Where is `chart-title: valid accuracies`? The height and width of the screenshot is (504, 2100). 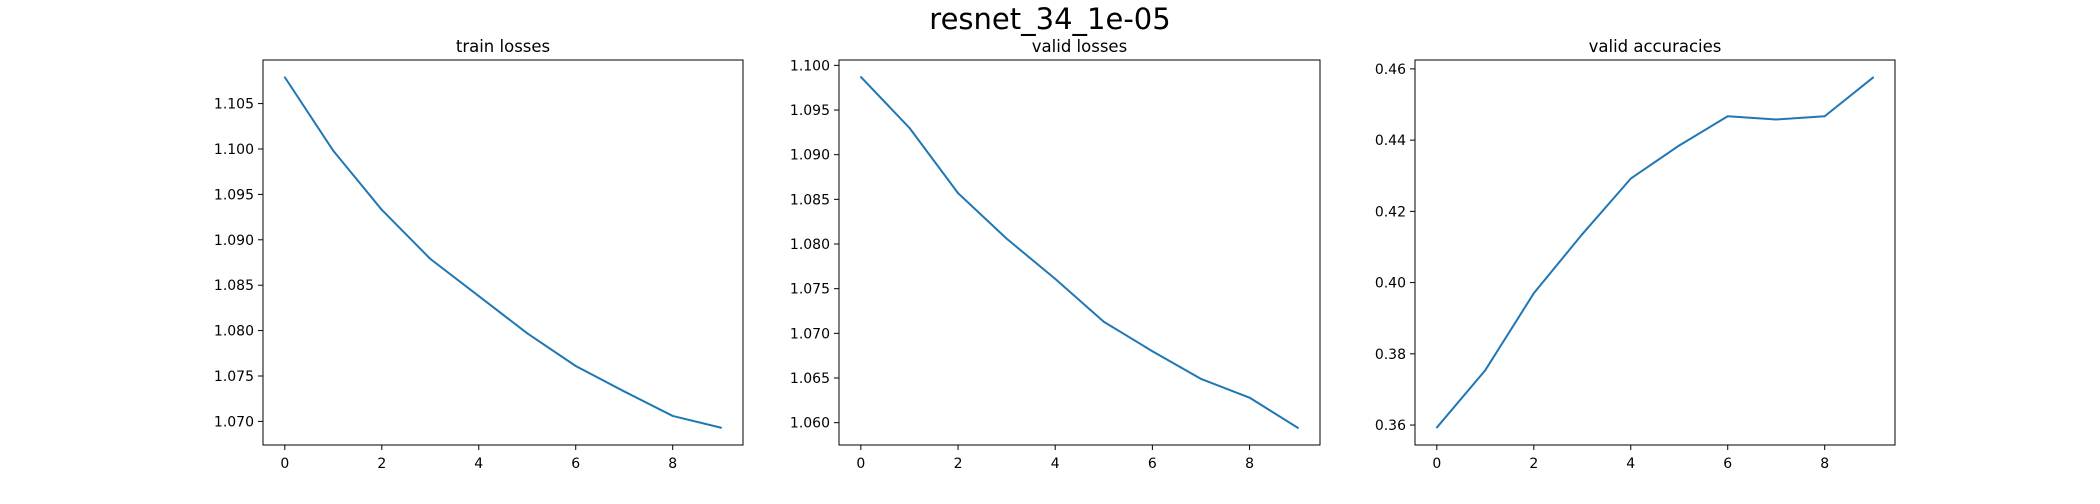
chart-title: valid accuracies is located at coordinates (1655, 46).